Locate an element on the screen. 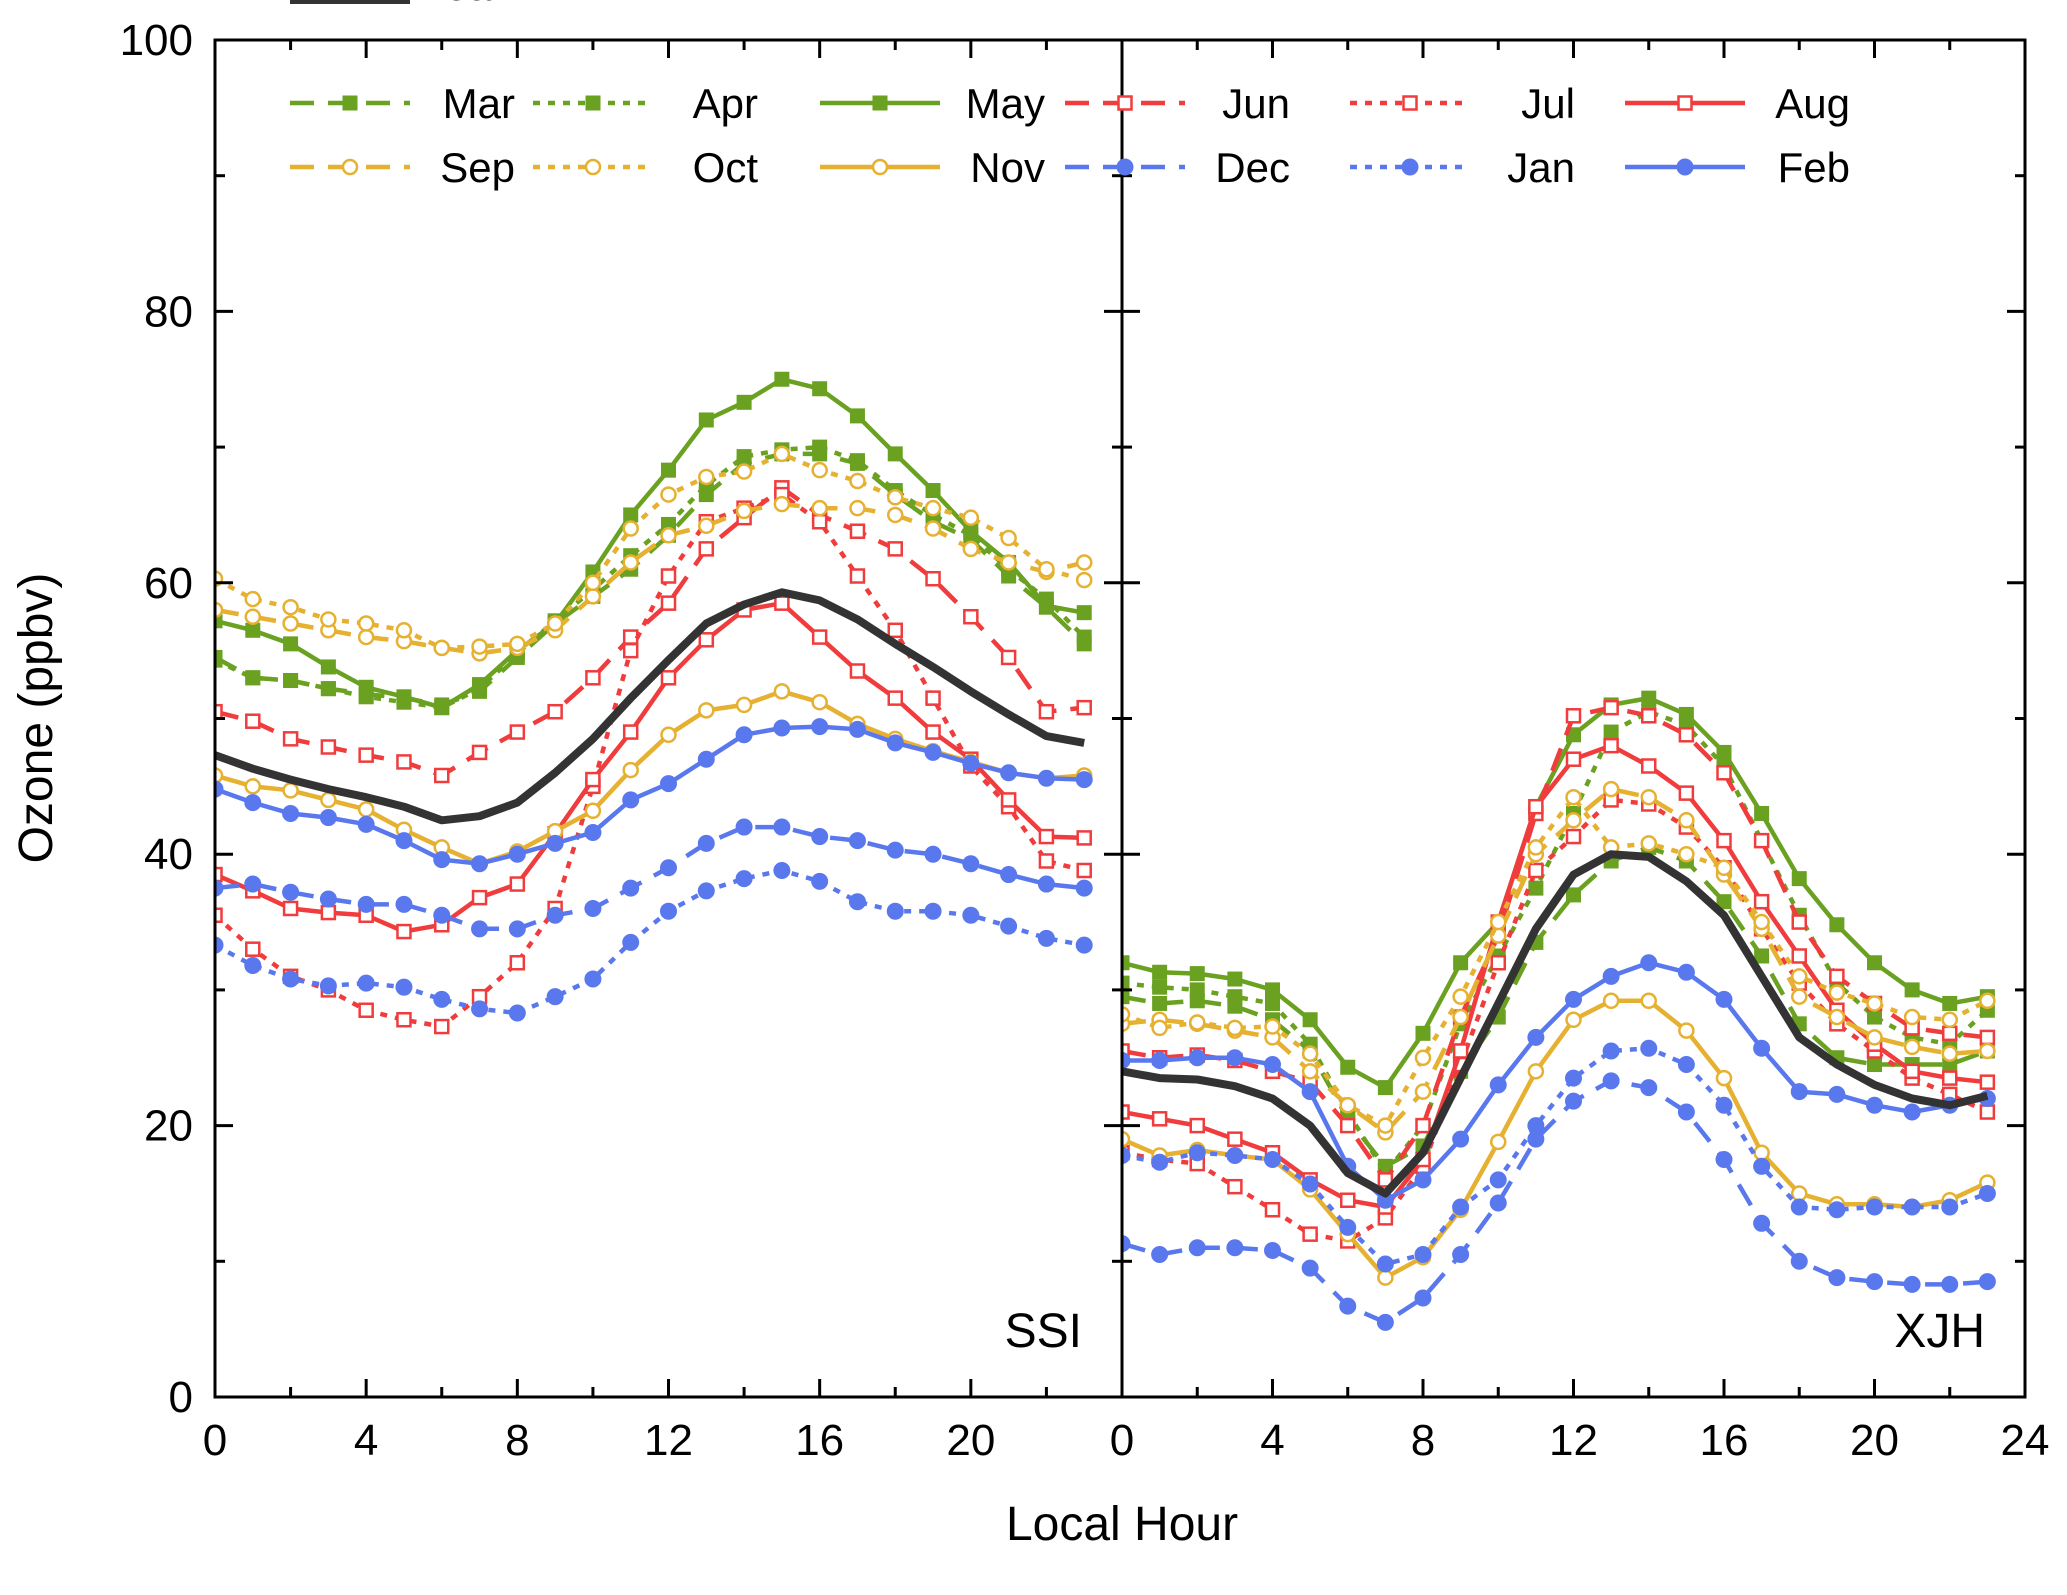  ssi-mean-line is located at coordinates (650, 706).